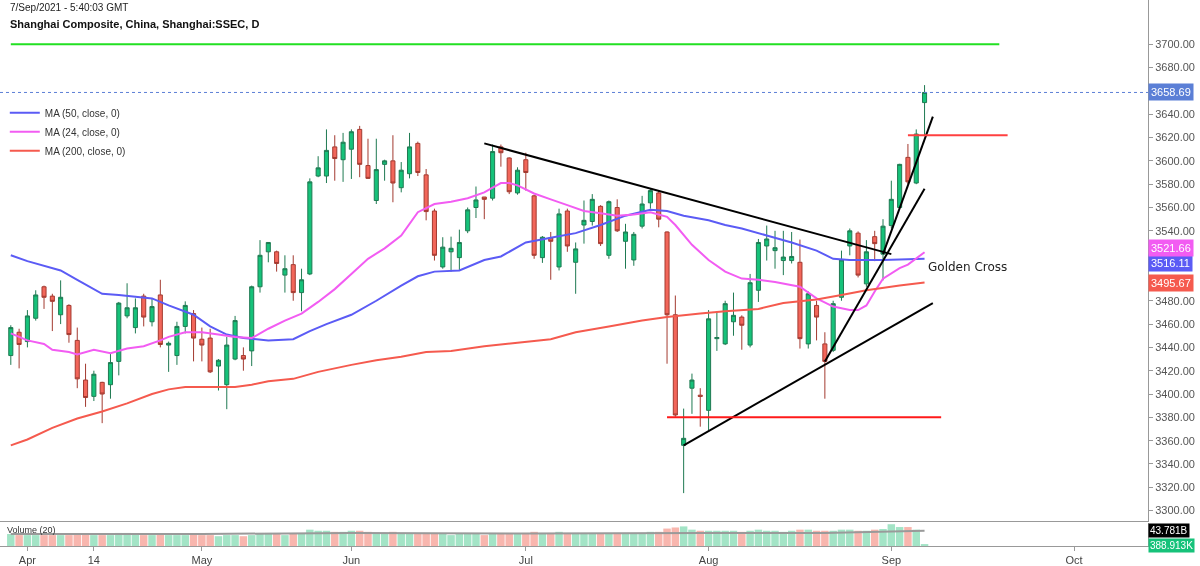 Image resolution: width=1200 pixels, height=566 pixels. What do you see at coordinates (1171, 92) in the screenshot?
I see `ref-line-label: 3658.69` at bounding box center [1171, 92].